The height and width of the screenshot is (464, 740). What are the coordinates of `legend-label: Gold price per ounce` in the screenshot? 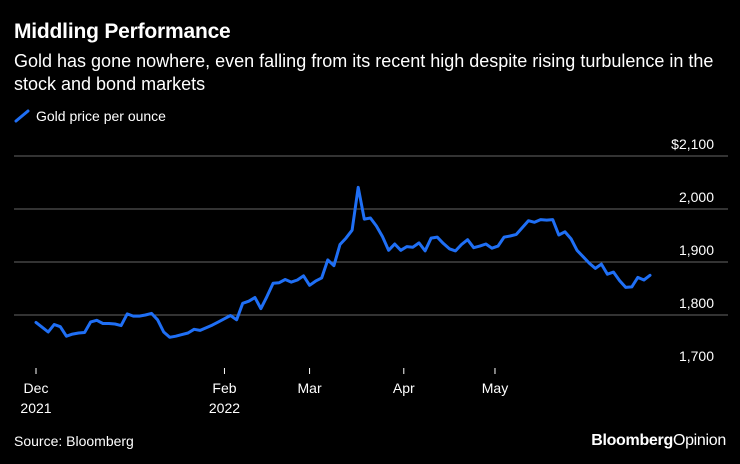 It's located at (101, 116).